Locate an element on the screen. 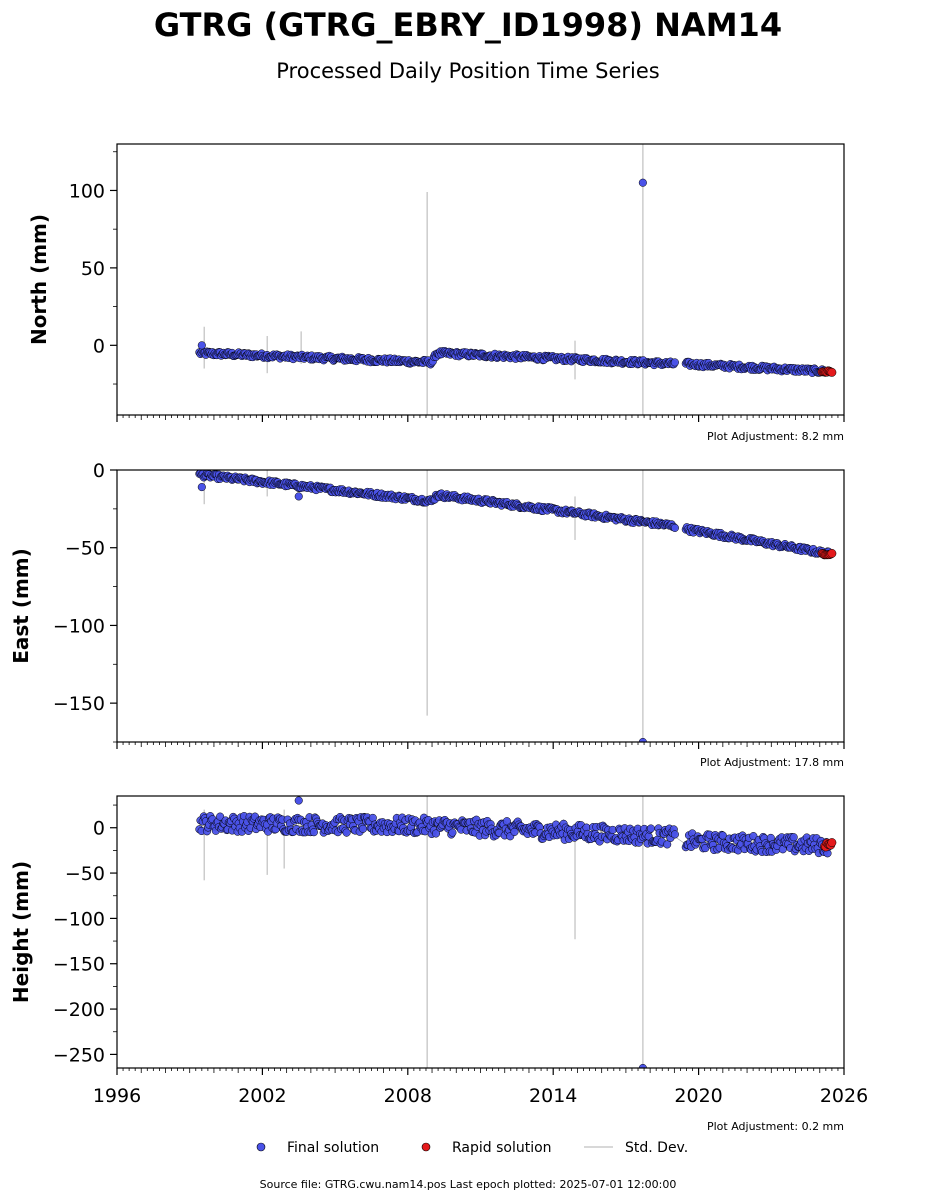 The width and height of the screenshot is (937, 1200). legend-stddev-label: Std. Dev. is located at coordinates (656, 1148).